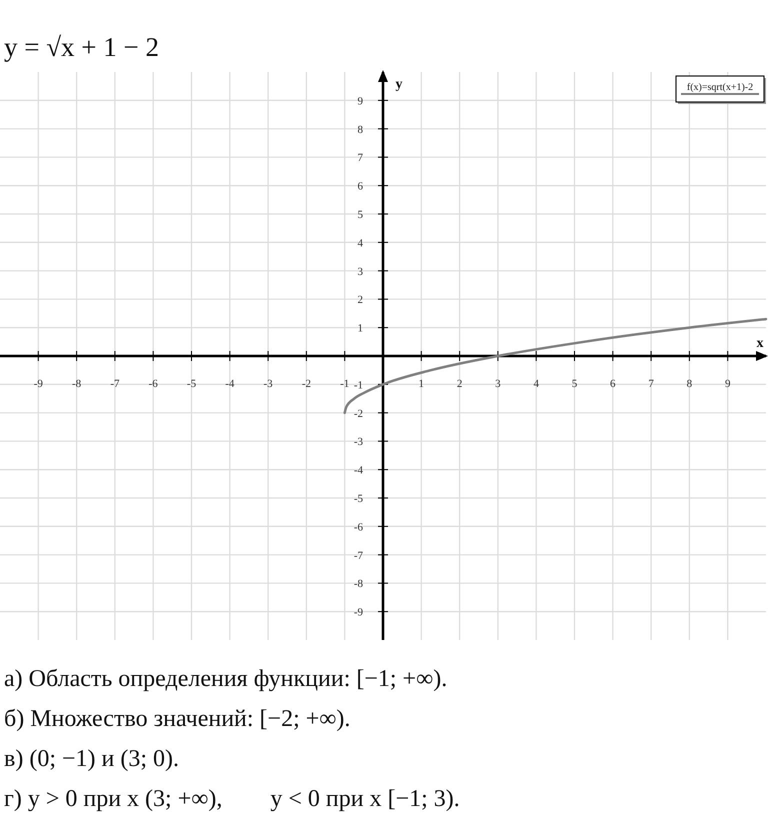 The image size is (768, 813). I want to click on x-tick-label: 2, so click(459, 384).